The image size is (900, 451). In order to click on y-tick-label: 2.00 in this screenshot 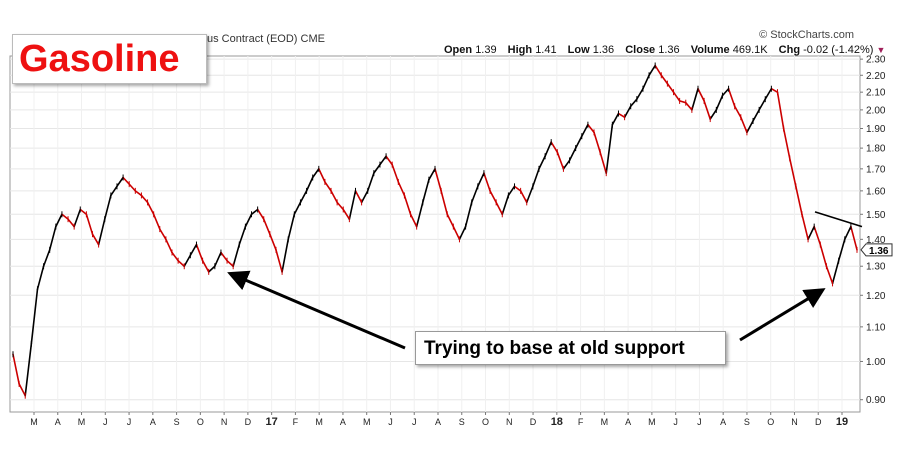, I will do `click(876, 110)`.